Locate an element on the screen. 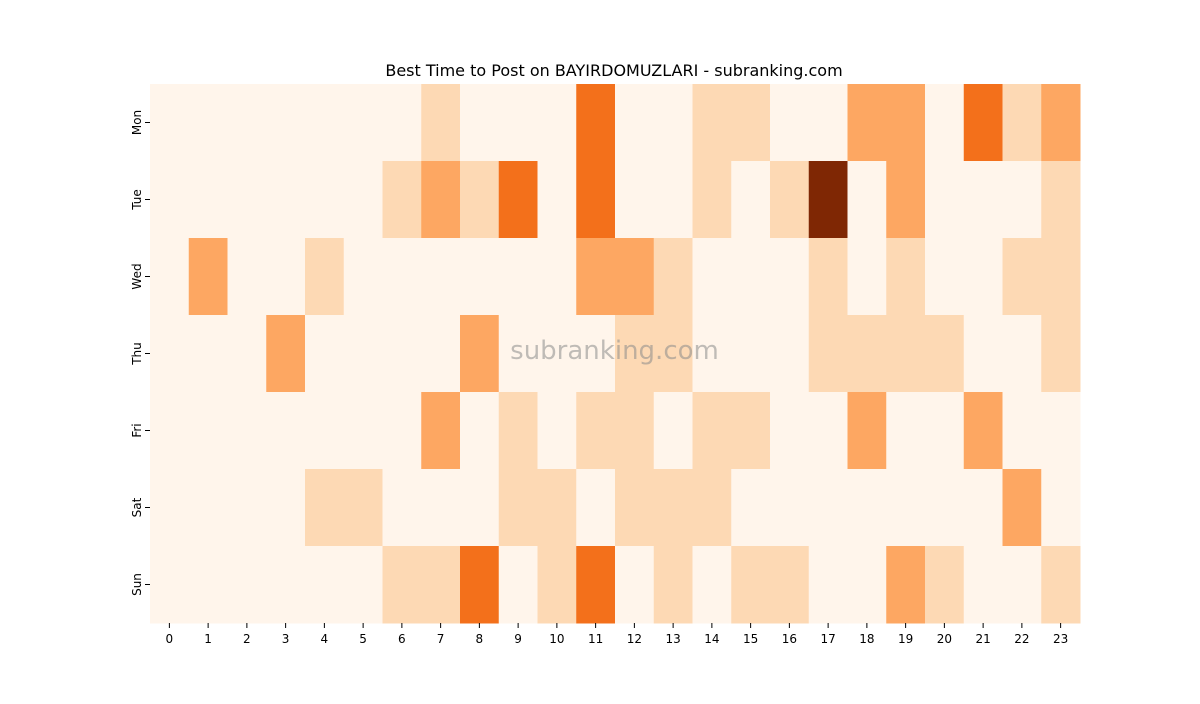 This screenshot has height=704, width=1200. x-tick-label: 18 is located at coordinates (866, 639).